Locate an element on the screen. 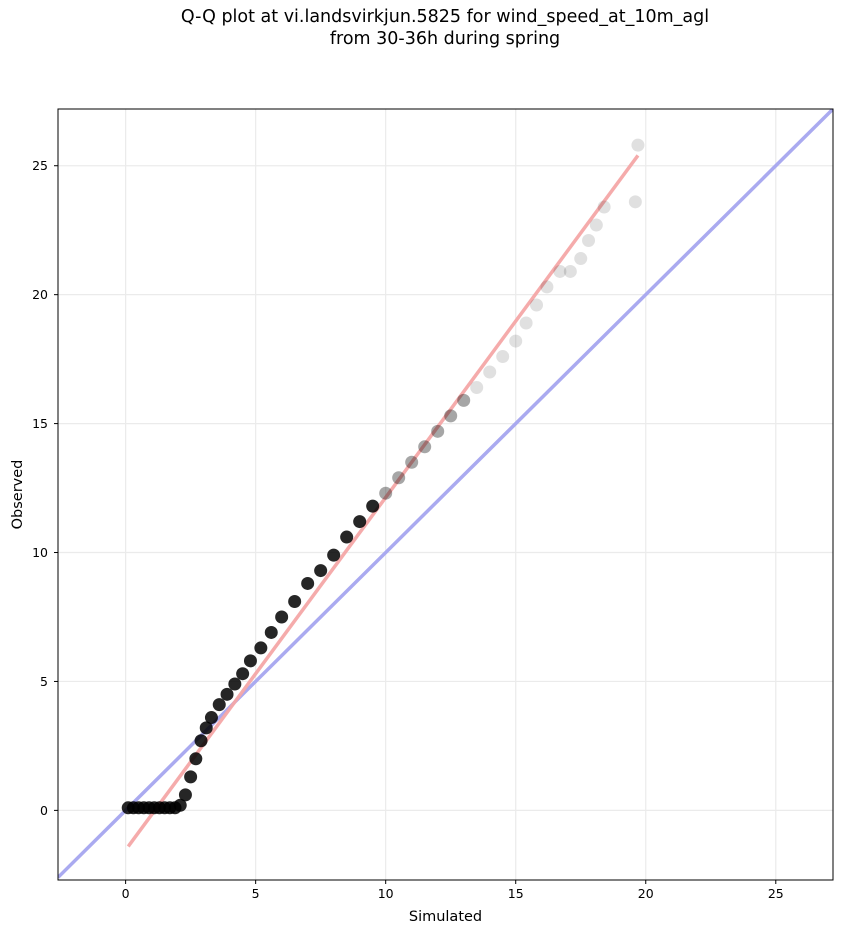  x-tick-label: 20 is located at coordinates (646, 893).